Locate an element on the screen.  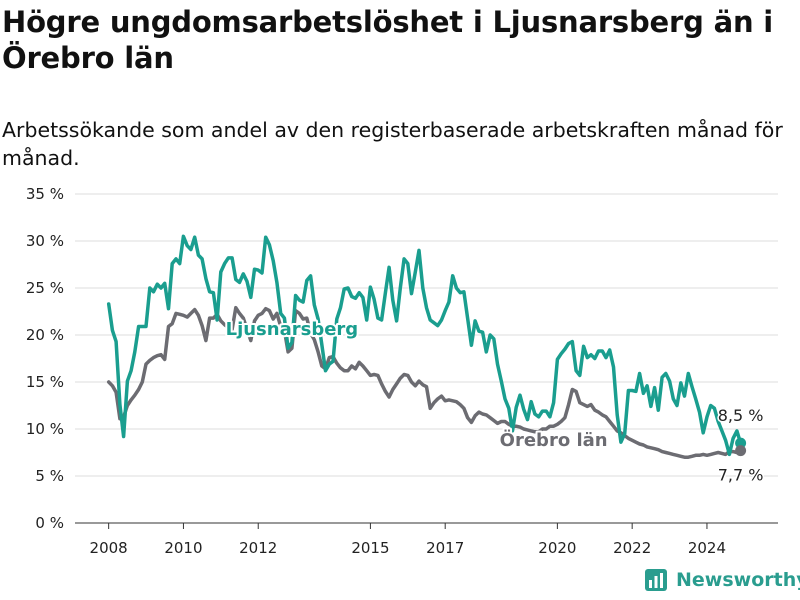
x-tick-label: 2010 is located at coordinates (183, 548).